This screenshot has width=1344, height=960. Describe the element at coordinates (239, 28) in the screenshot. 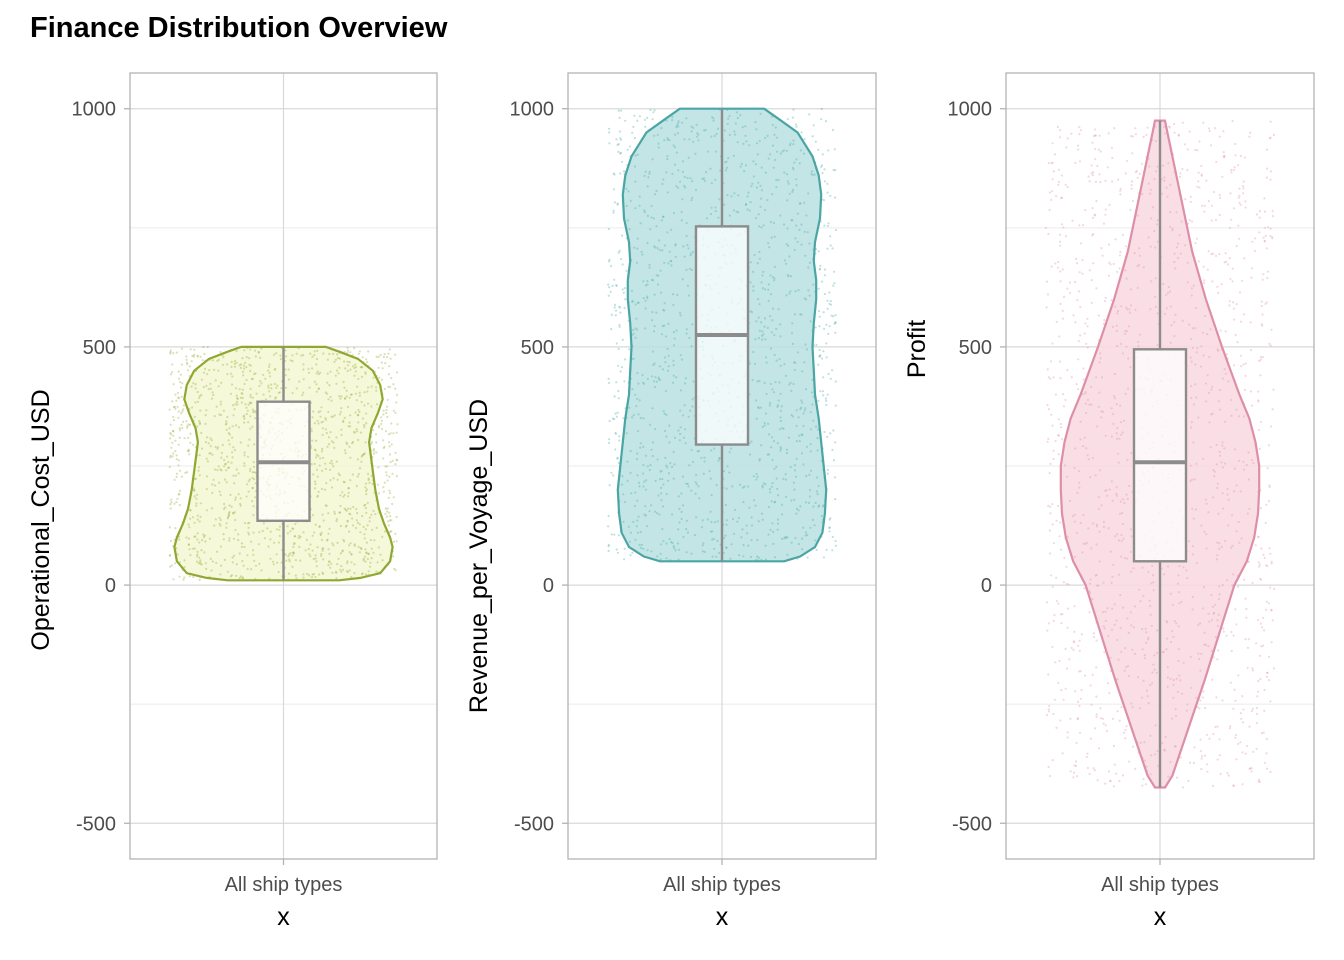

I see `chart-title: Finance Distribution Overview` at that location.